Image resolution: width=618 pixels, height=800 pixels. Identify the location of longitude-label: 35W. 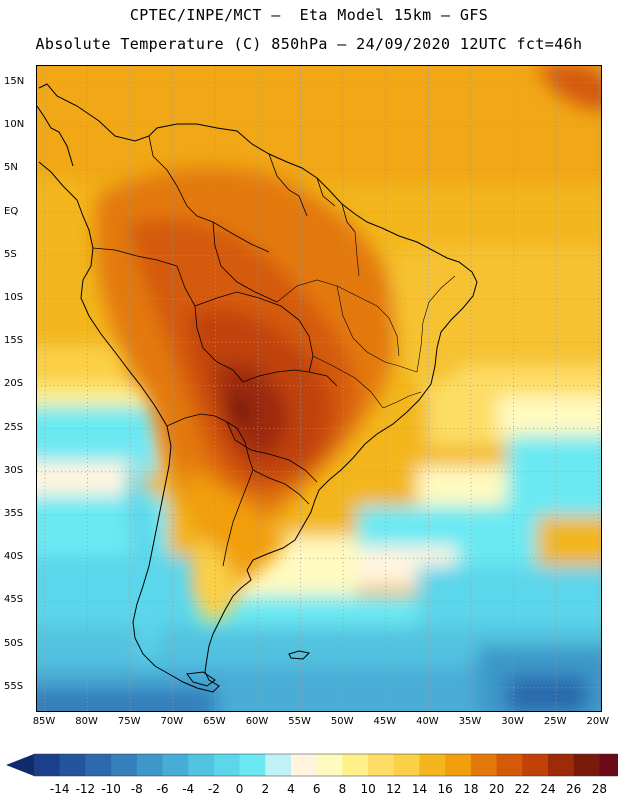
(470, 721).